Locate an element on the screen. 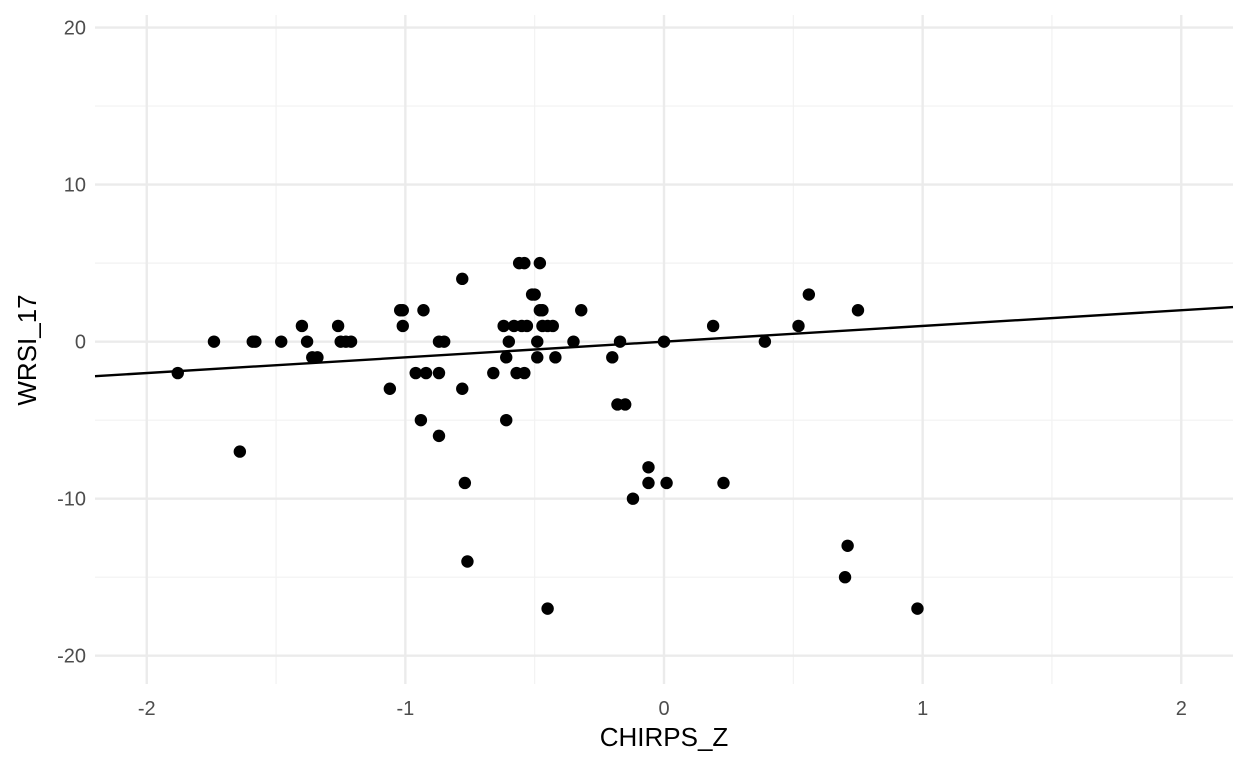 This screenshot has height=768, width=1248. y-axis-ticks: -20 -10 0 10 20 is located at coordinates (71, 343).